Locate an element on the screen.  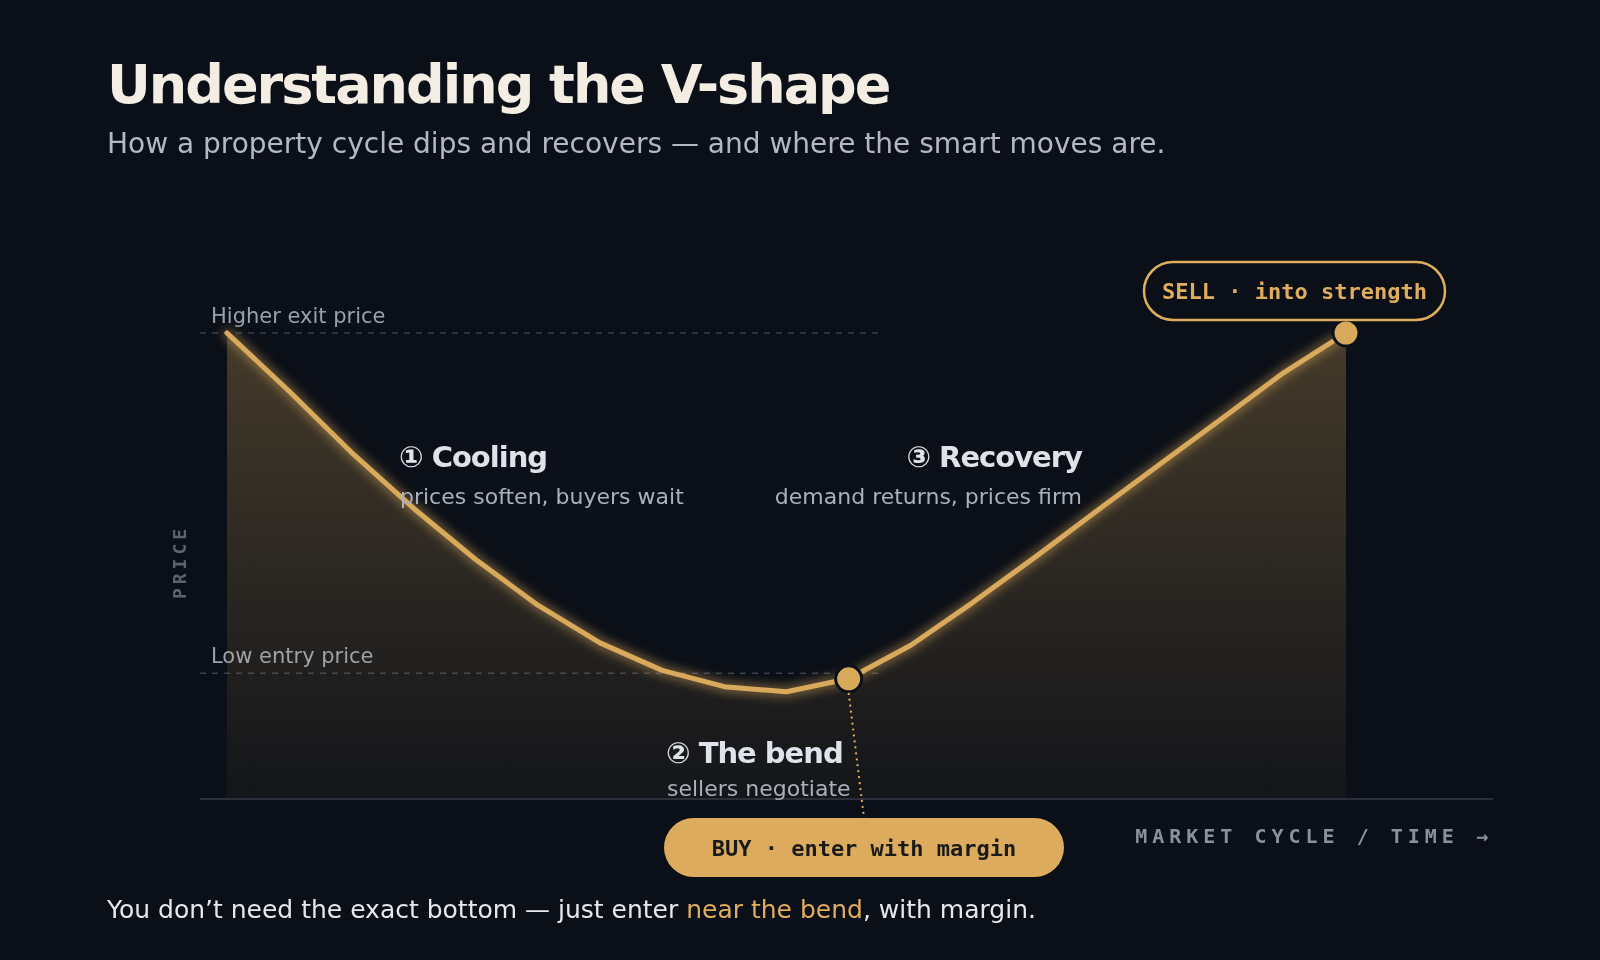
annotation: ③ Recovery is located at coordinates (995, 457).